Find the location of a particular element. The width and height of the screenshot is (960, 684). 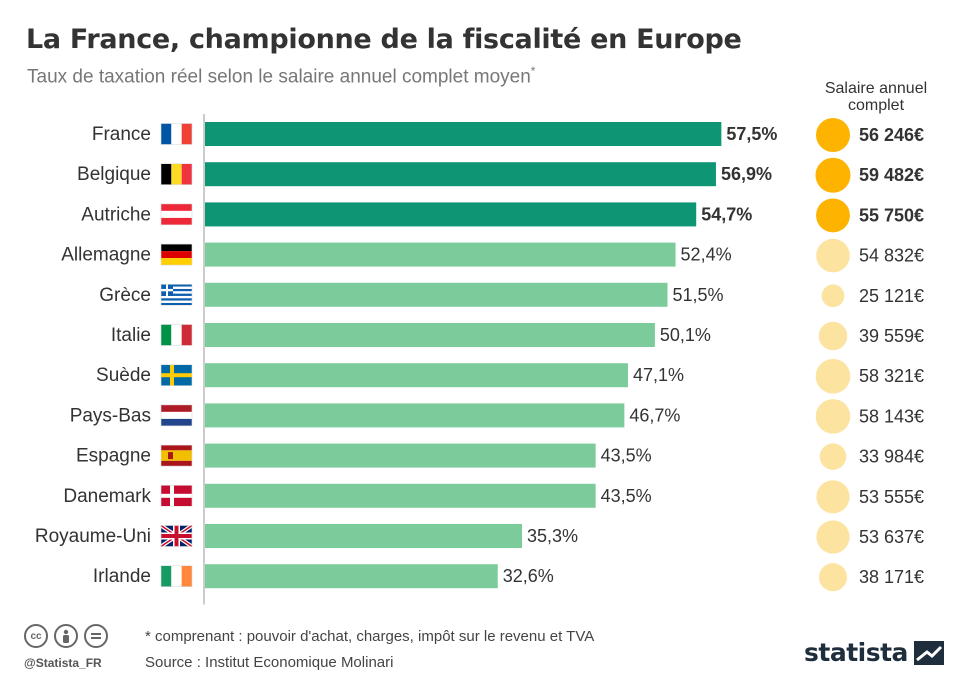

country-label: Espagne is located at coordinates (113, 456).